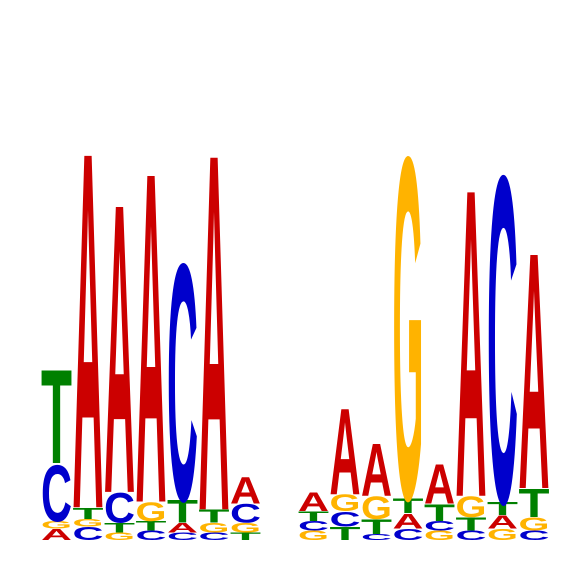 The width and height of the screenshot is (566, 566). What do you see at coordinates (408, 310) in the screenshot?
I see `base-g-glyph: G` at bounding box center [408, 310].